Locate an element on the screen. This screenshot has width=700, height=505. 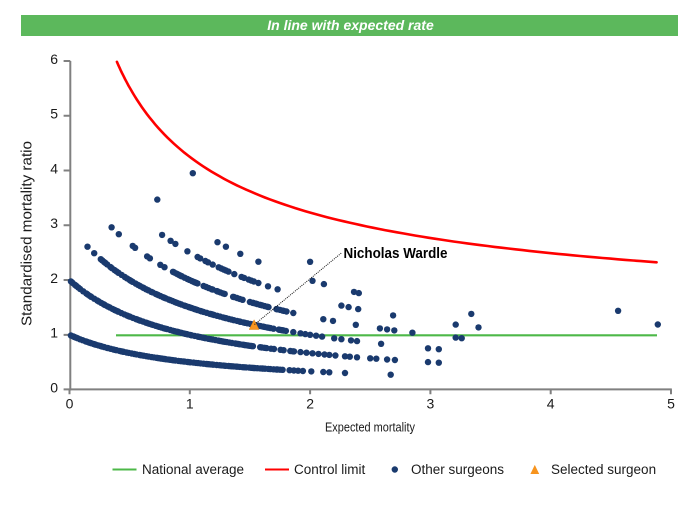
svg-text: Other surgeons is located at coordinates (457, 469).